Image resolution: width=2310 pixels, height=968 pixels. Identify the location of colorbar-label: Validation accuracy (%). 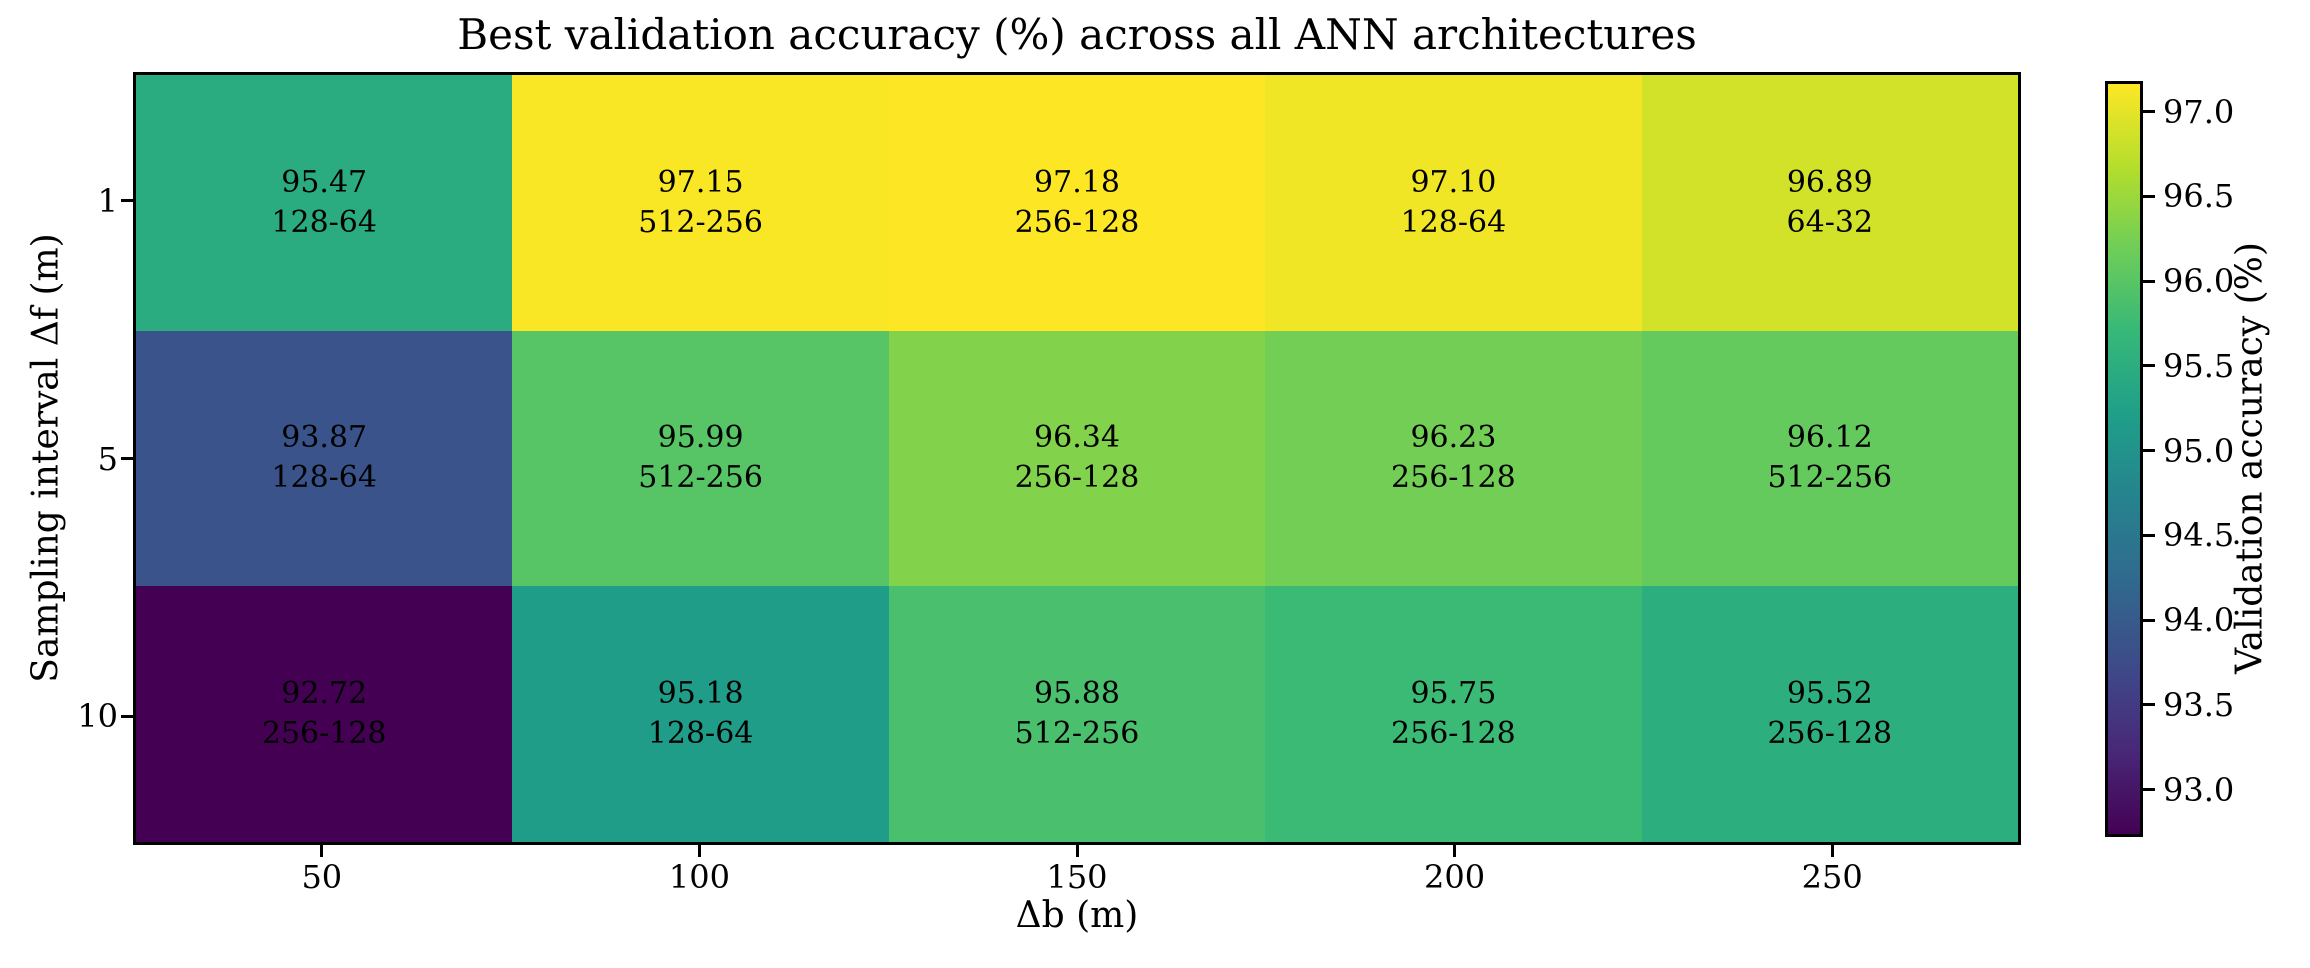
(2250, 458).